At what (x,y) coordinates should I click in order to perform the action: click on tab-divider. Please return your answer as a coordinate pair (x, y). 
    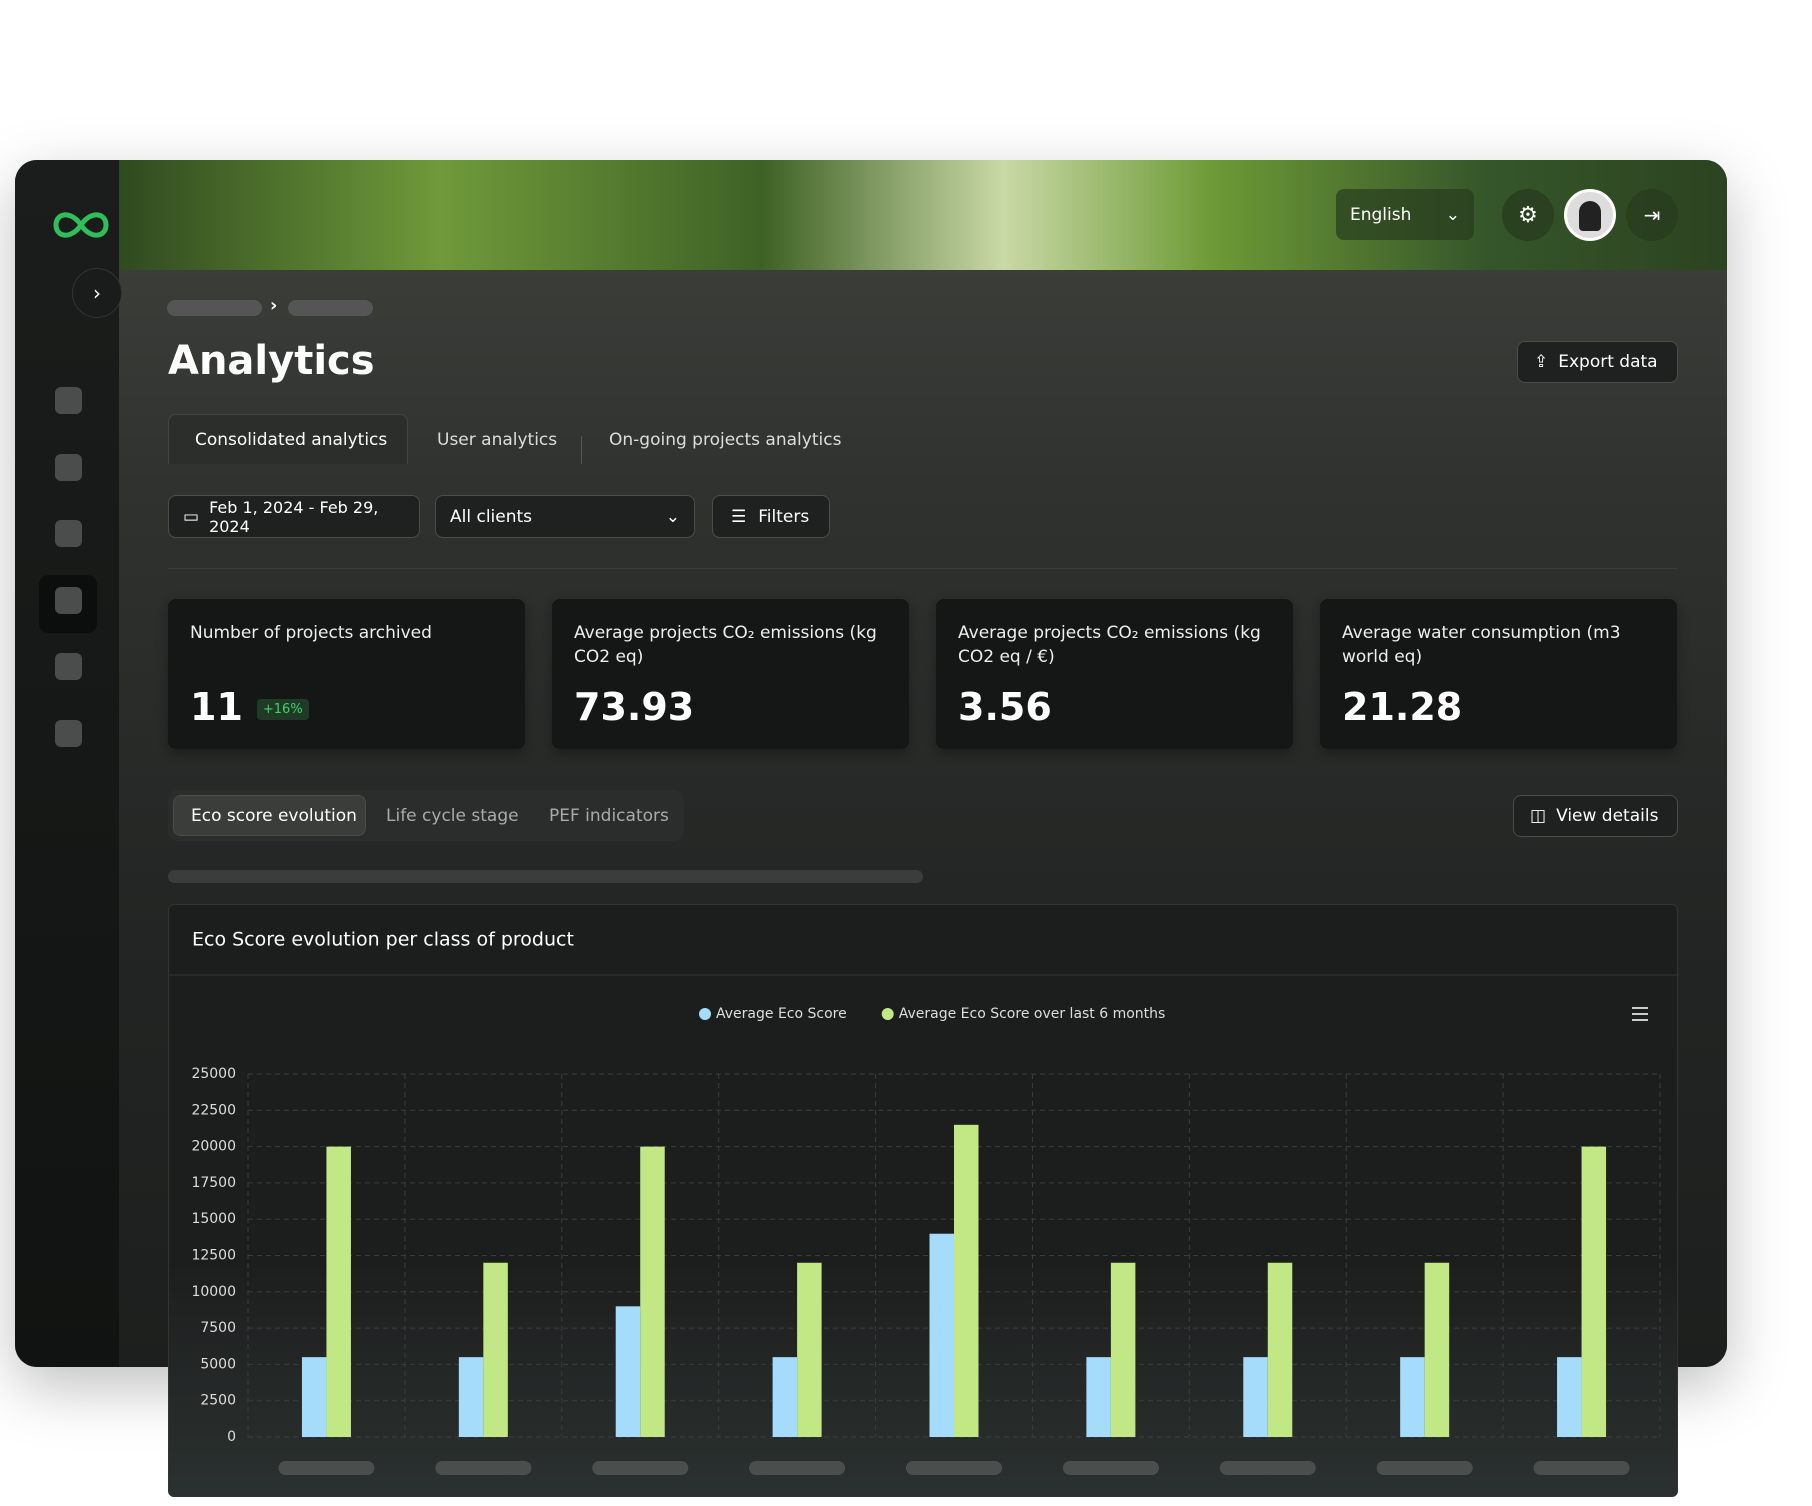
    Looking at the image, I should click on (581, 450).